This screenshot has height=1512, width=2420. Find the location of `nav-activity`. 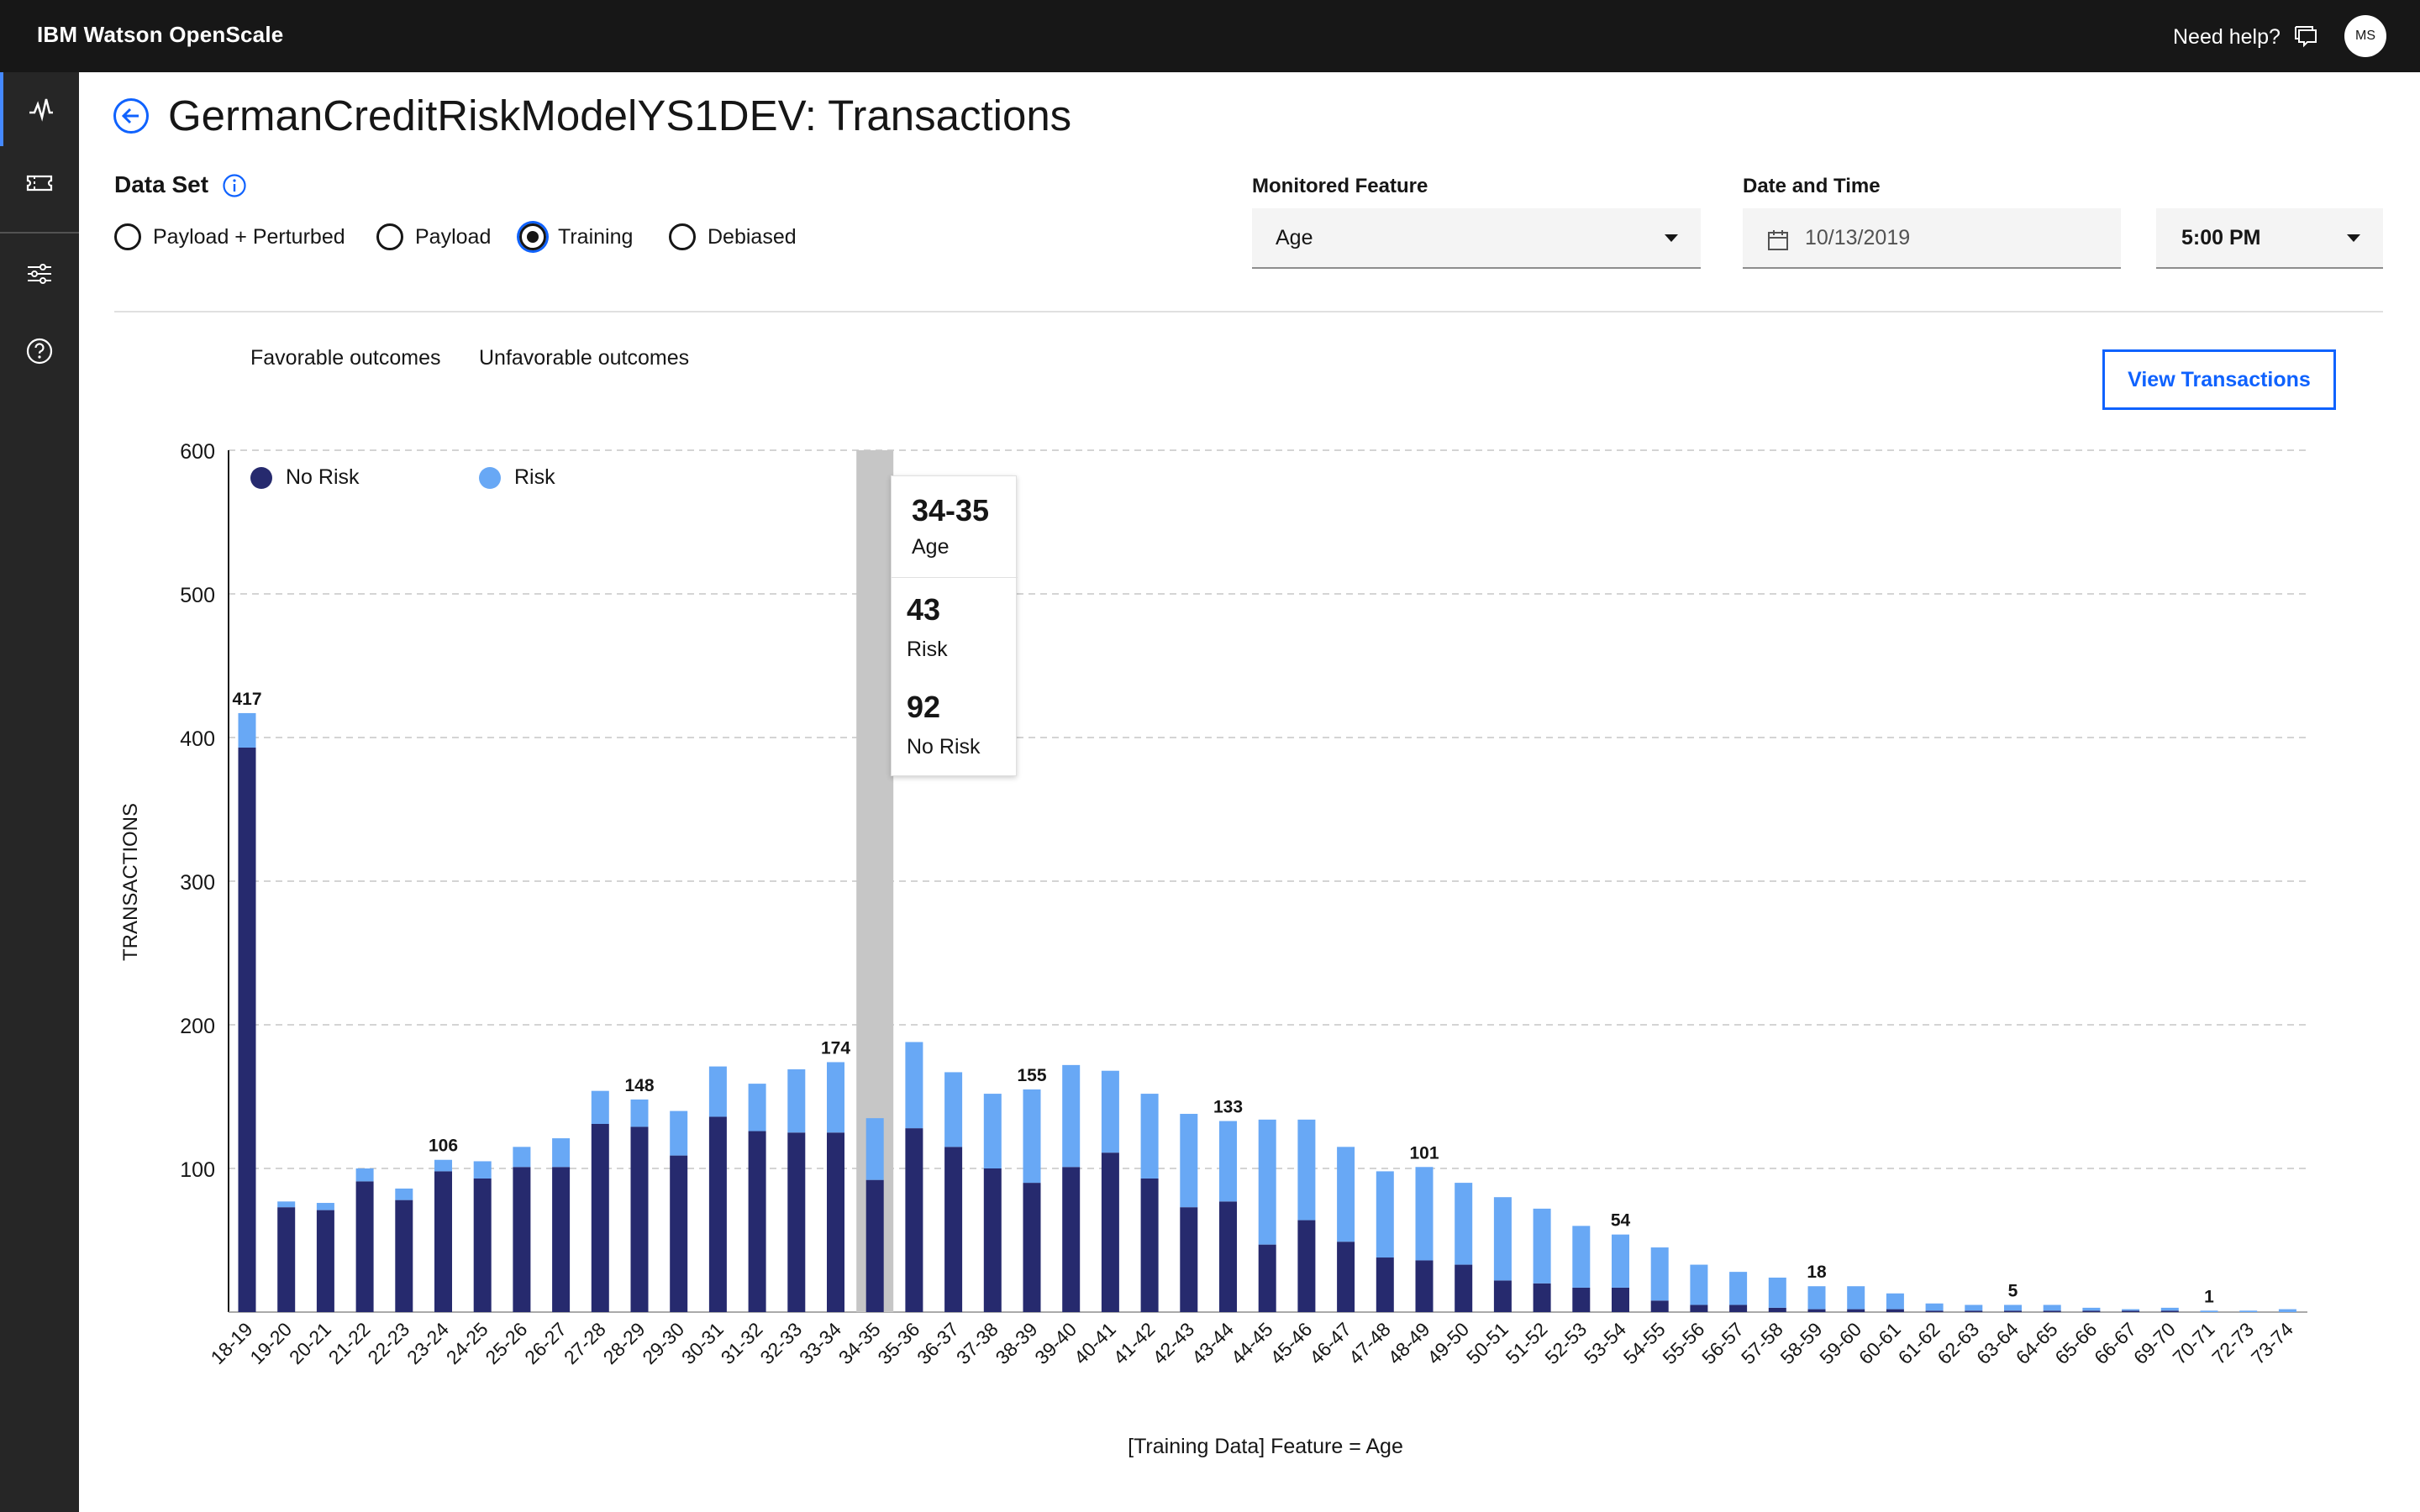

nav-activity is located at coordinates (39, 109).